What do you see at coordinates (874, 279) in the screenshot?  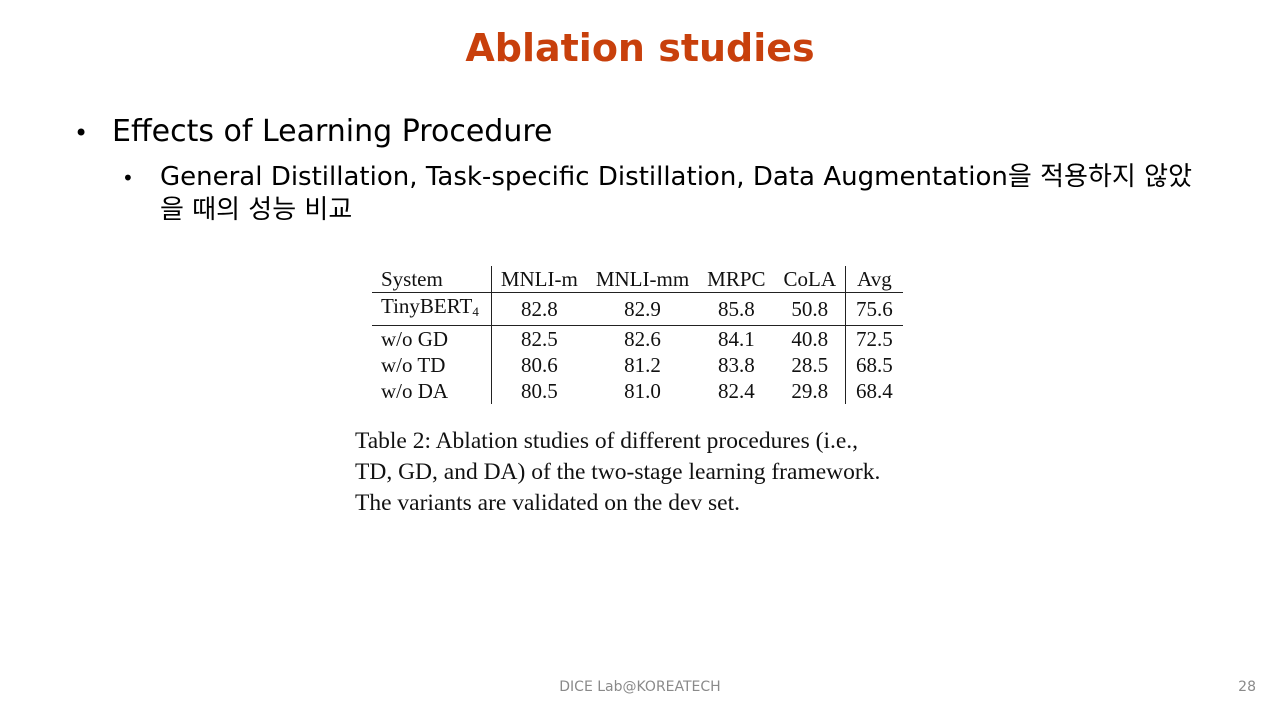 I see `header-avg: Avg` at bounding box center [874, 279].